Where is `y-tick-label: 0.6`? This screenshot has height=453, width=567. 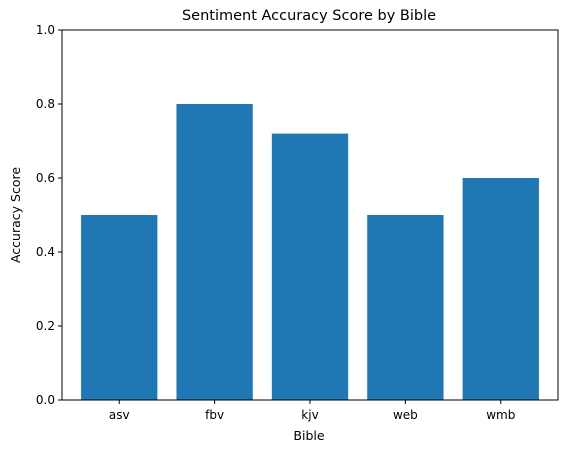
y-tick-label: 0.6 is located at coordinates (45, 178).